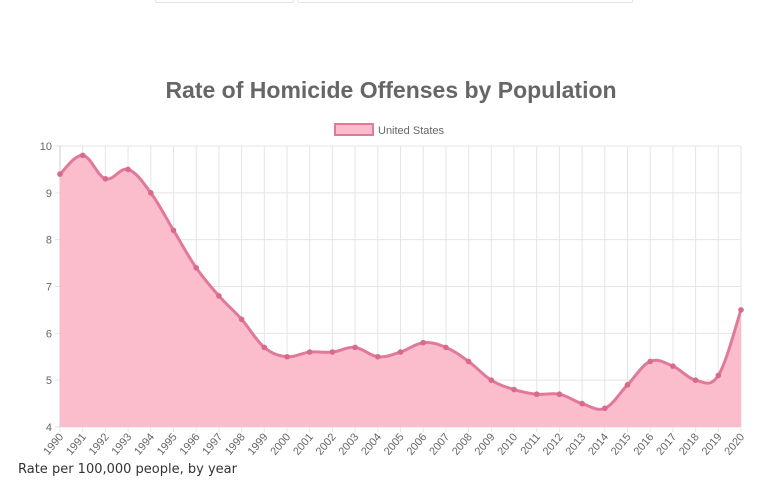 Image resolution: width=780 pixels, height=500 pixels. I want to click on y-tick-label: 8, so click(49, 241).